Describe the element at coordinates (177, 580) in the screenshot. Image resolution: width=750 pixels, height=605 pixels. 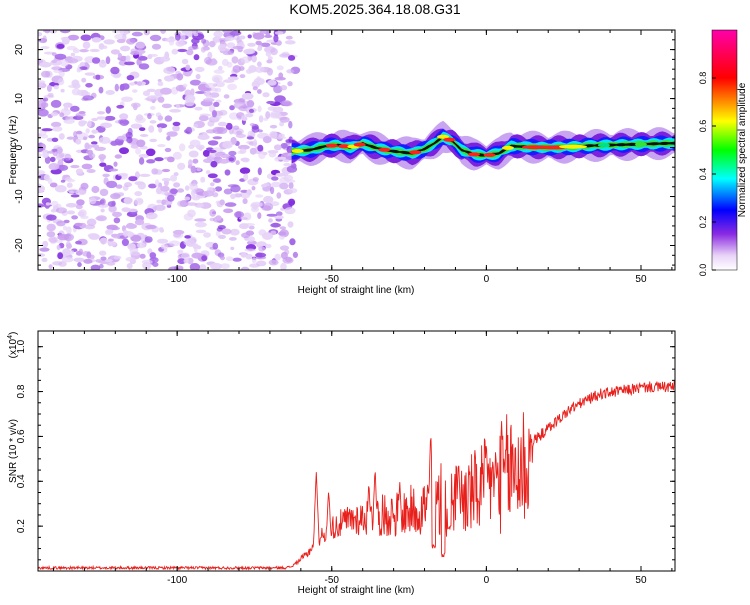
I see `x-tick-label: -100` at that location.